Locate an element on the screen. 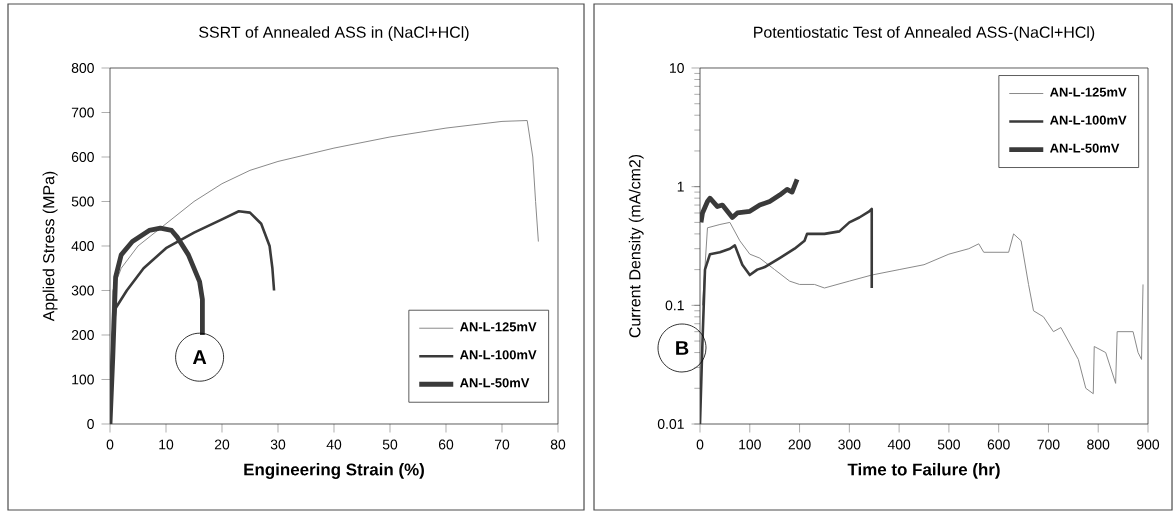  y-axis-title: Current Density (mA/cm2) is located at coordinates (636, 246).